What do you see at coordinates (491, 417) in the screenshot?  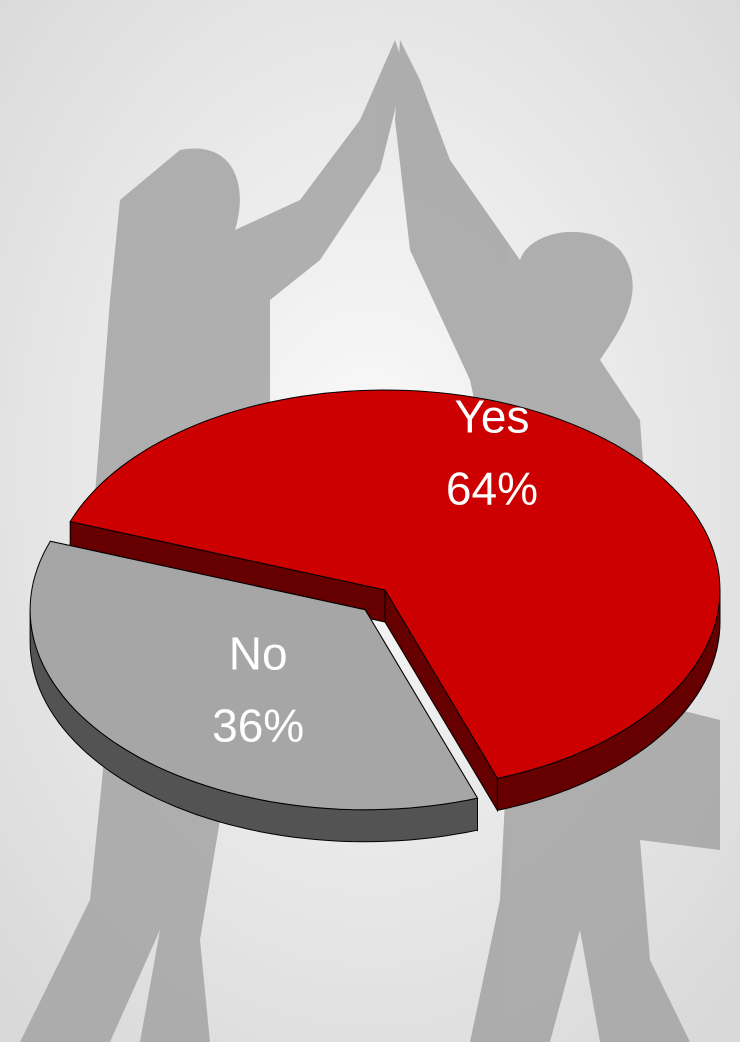 I see `slice-category-label: Yes` at bounding box center [491, 417].